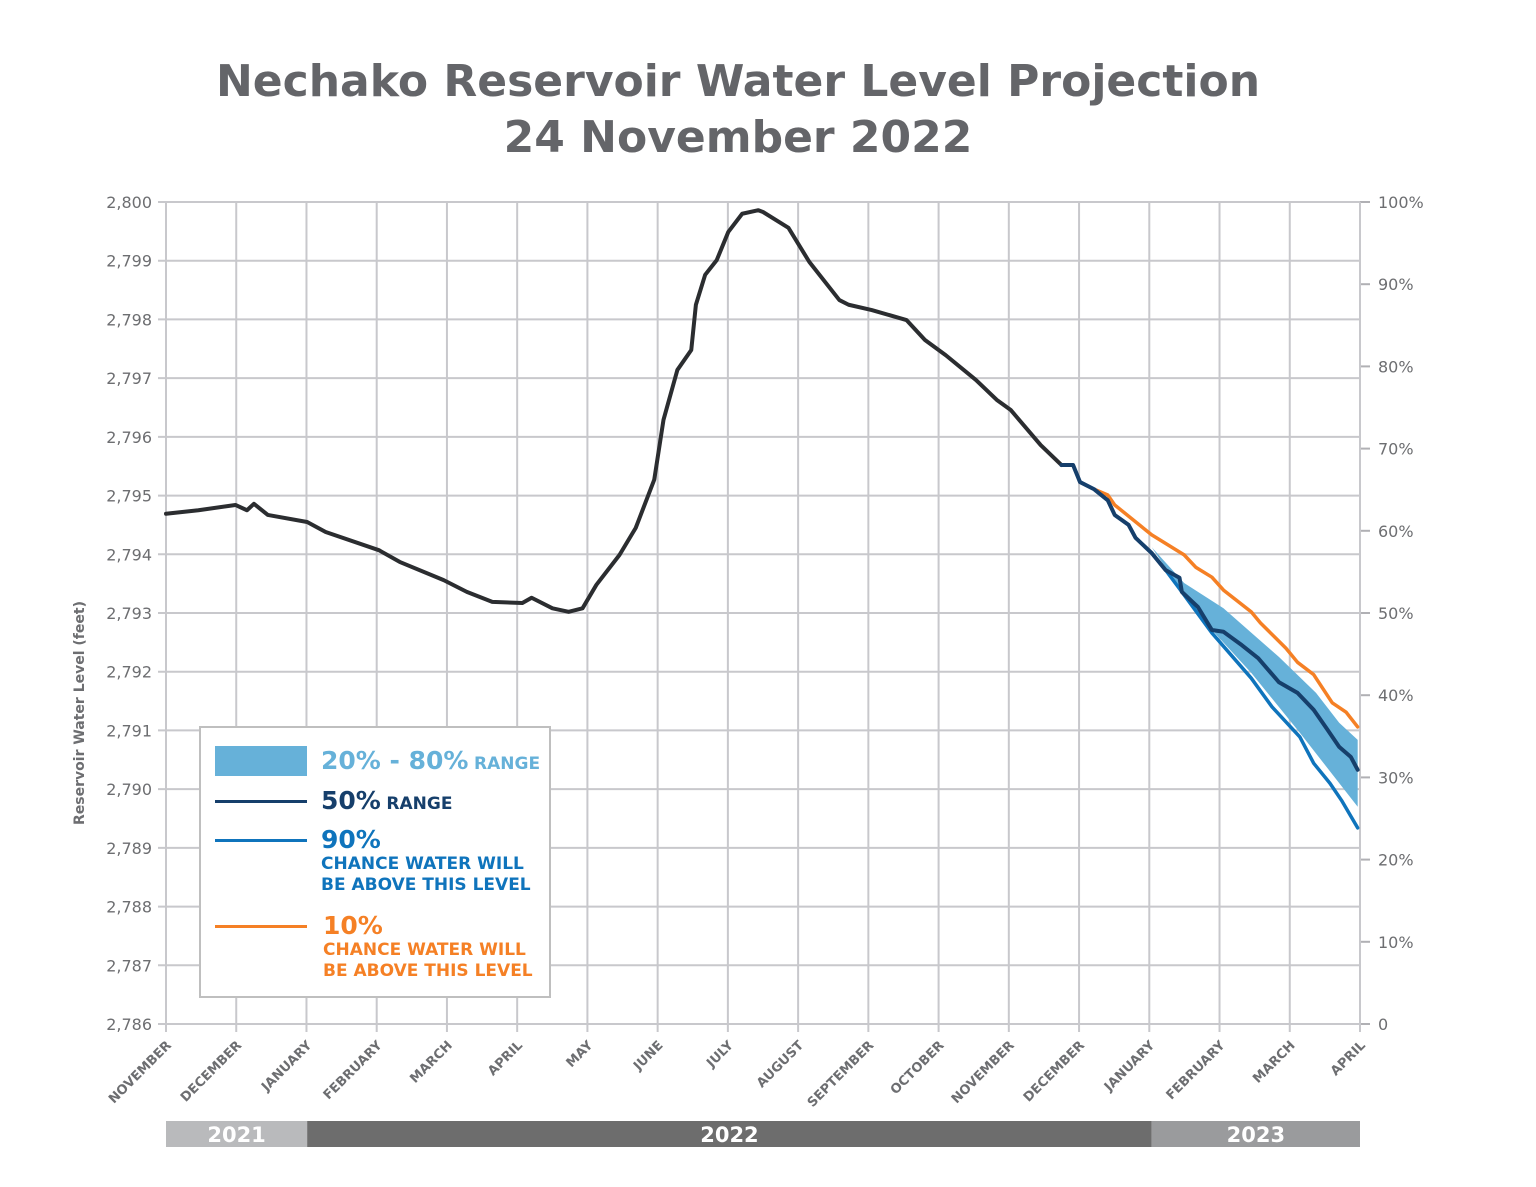 This screenshot has width=1536, height=1187. I want to click on series-line-50pct, so click(1209, 617).